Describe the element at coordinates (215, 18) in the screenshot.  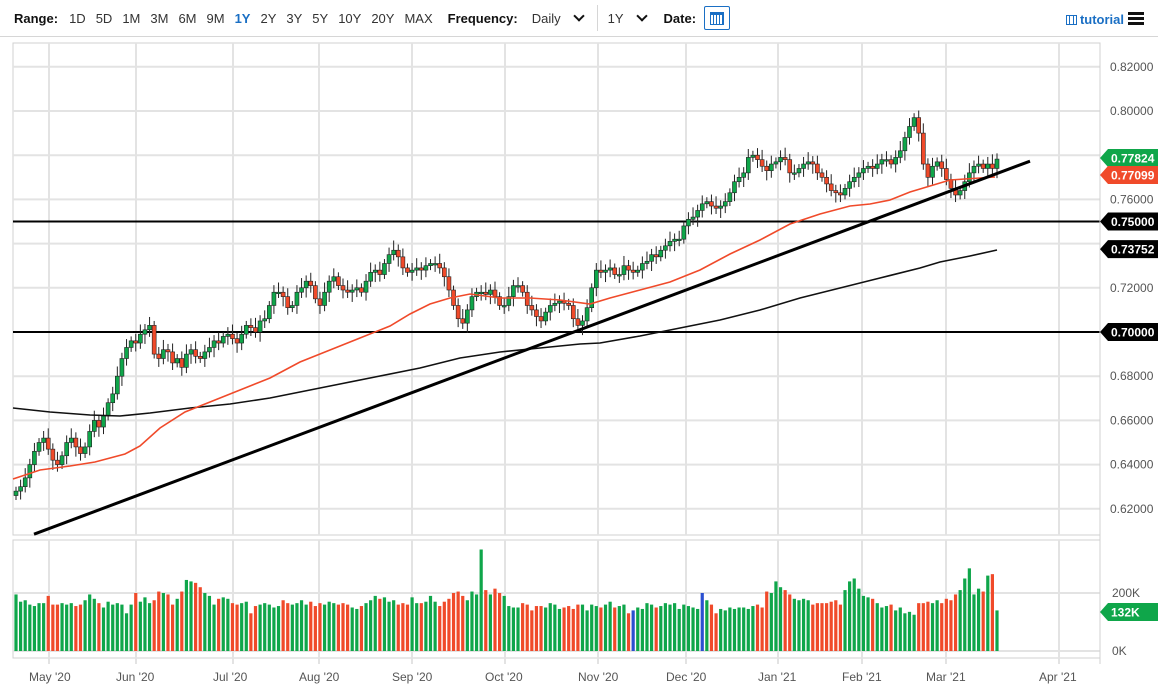
I see `range-9m: 9M` at that location.